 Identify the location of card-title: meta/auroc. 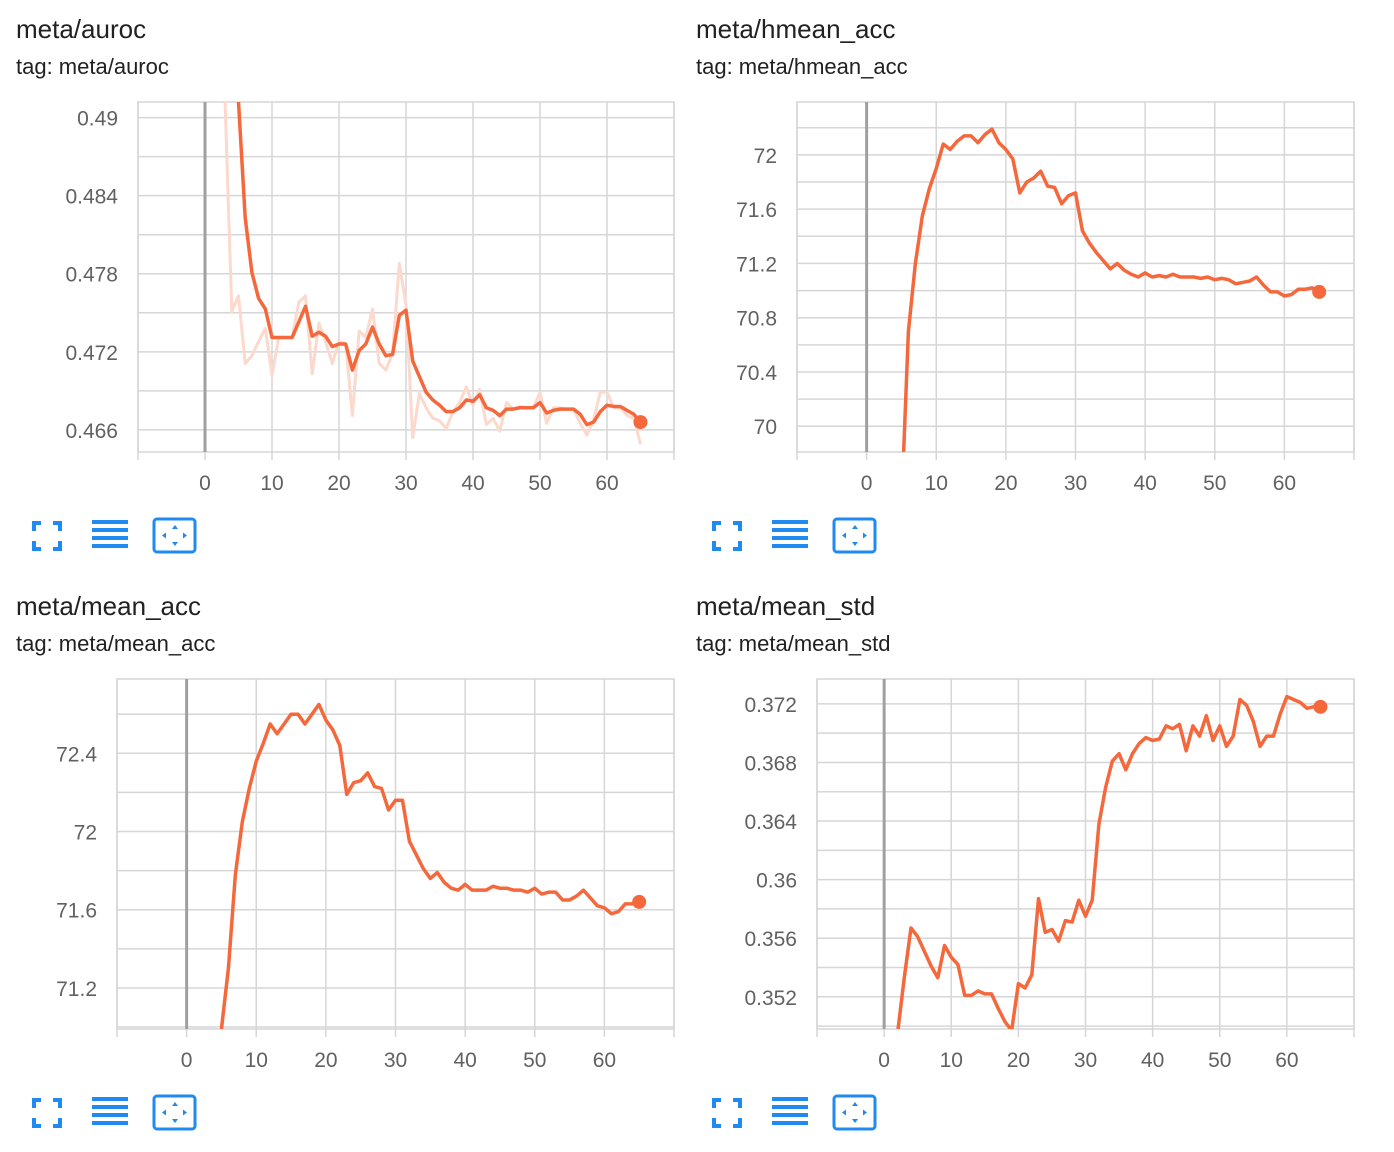
(81, 29).